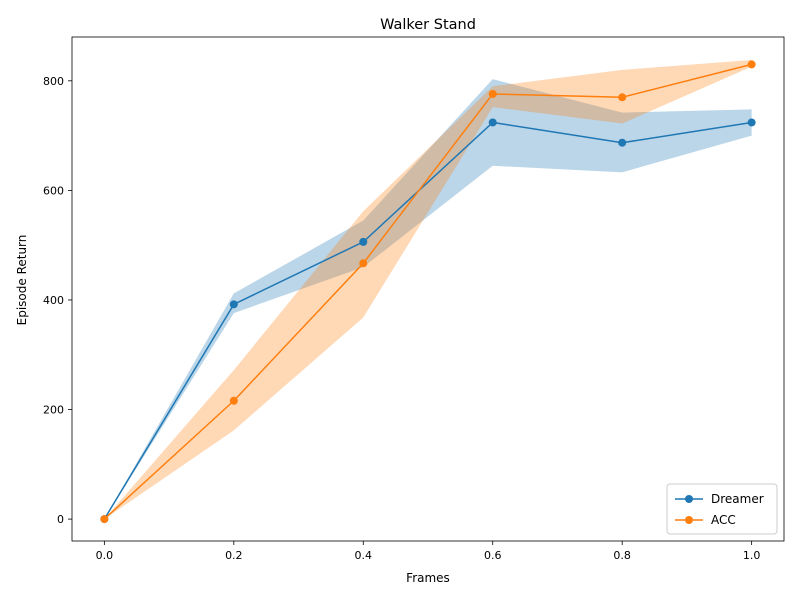 The width and height of the screenshot is (800, 604). Describe the element at coordinates (428, 578) in the screenshot. I see `x-axis-label: Frames` at that location.